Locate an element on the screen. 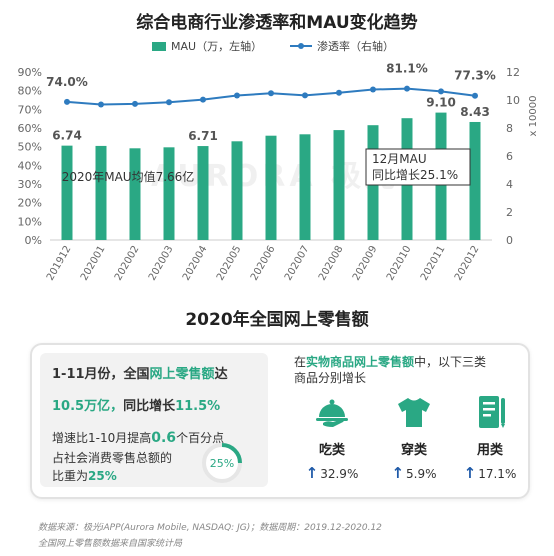 Image resolution: width=554 pixels, height=556 pixels. notebook-icon is located at coordinates (492, 412).